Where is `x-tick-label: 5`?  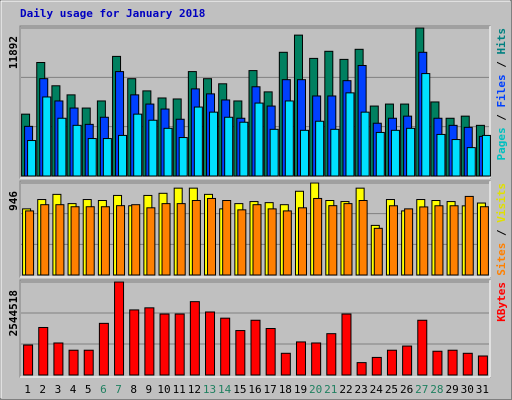
x-tick-label: 5 is located at coordinates (88, 389).